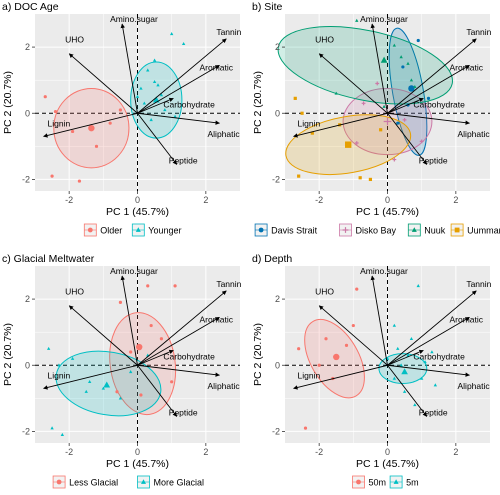 This screenshot has width=500, height=495. I want to click on loading-label: Aromatic, so click(217, 319).